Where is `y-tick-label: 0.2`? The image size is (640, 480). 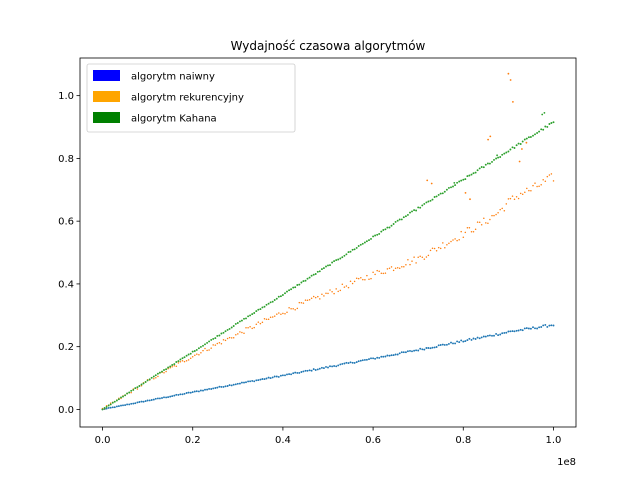 y-tick-label: 0.2 is located at coordinates (66, 347).